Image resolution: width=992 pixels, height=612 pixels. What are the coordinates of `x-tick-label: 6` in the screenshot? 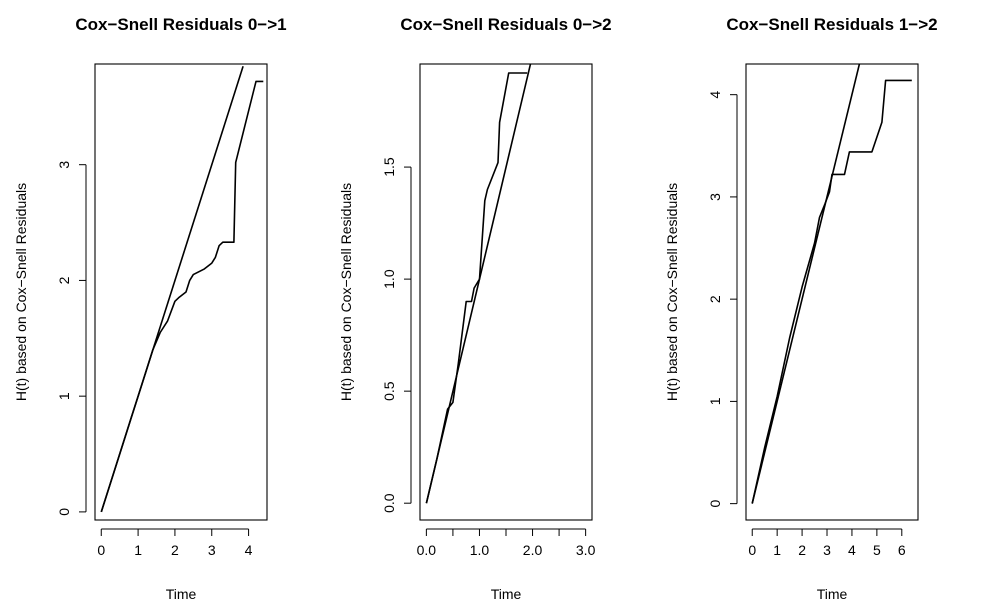 It's located at (902, 550).